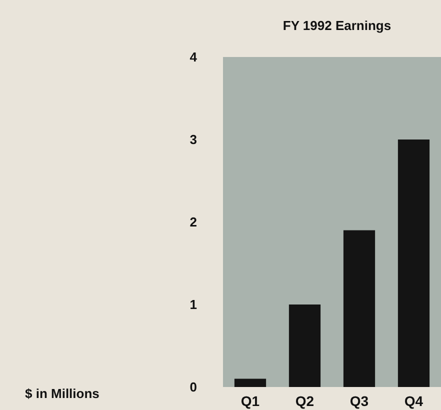  Describe the element at coordinates (250, 401) in the screenshot. I see `x-tick-label: Q1` at that location.